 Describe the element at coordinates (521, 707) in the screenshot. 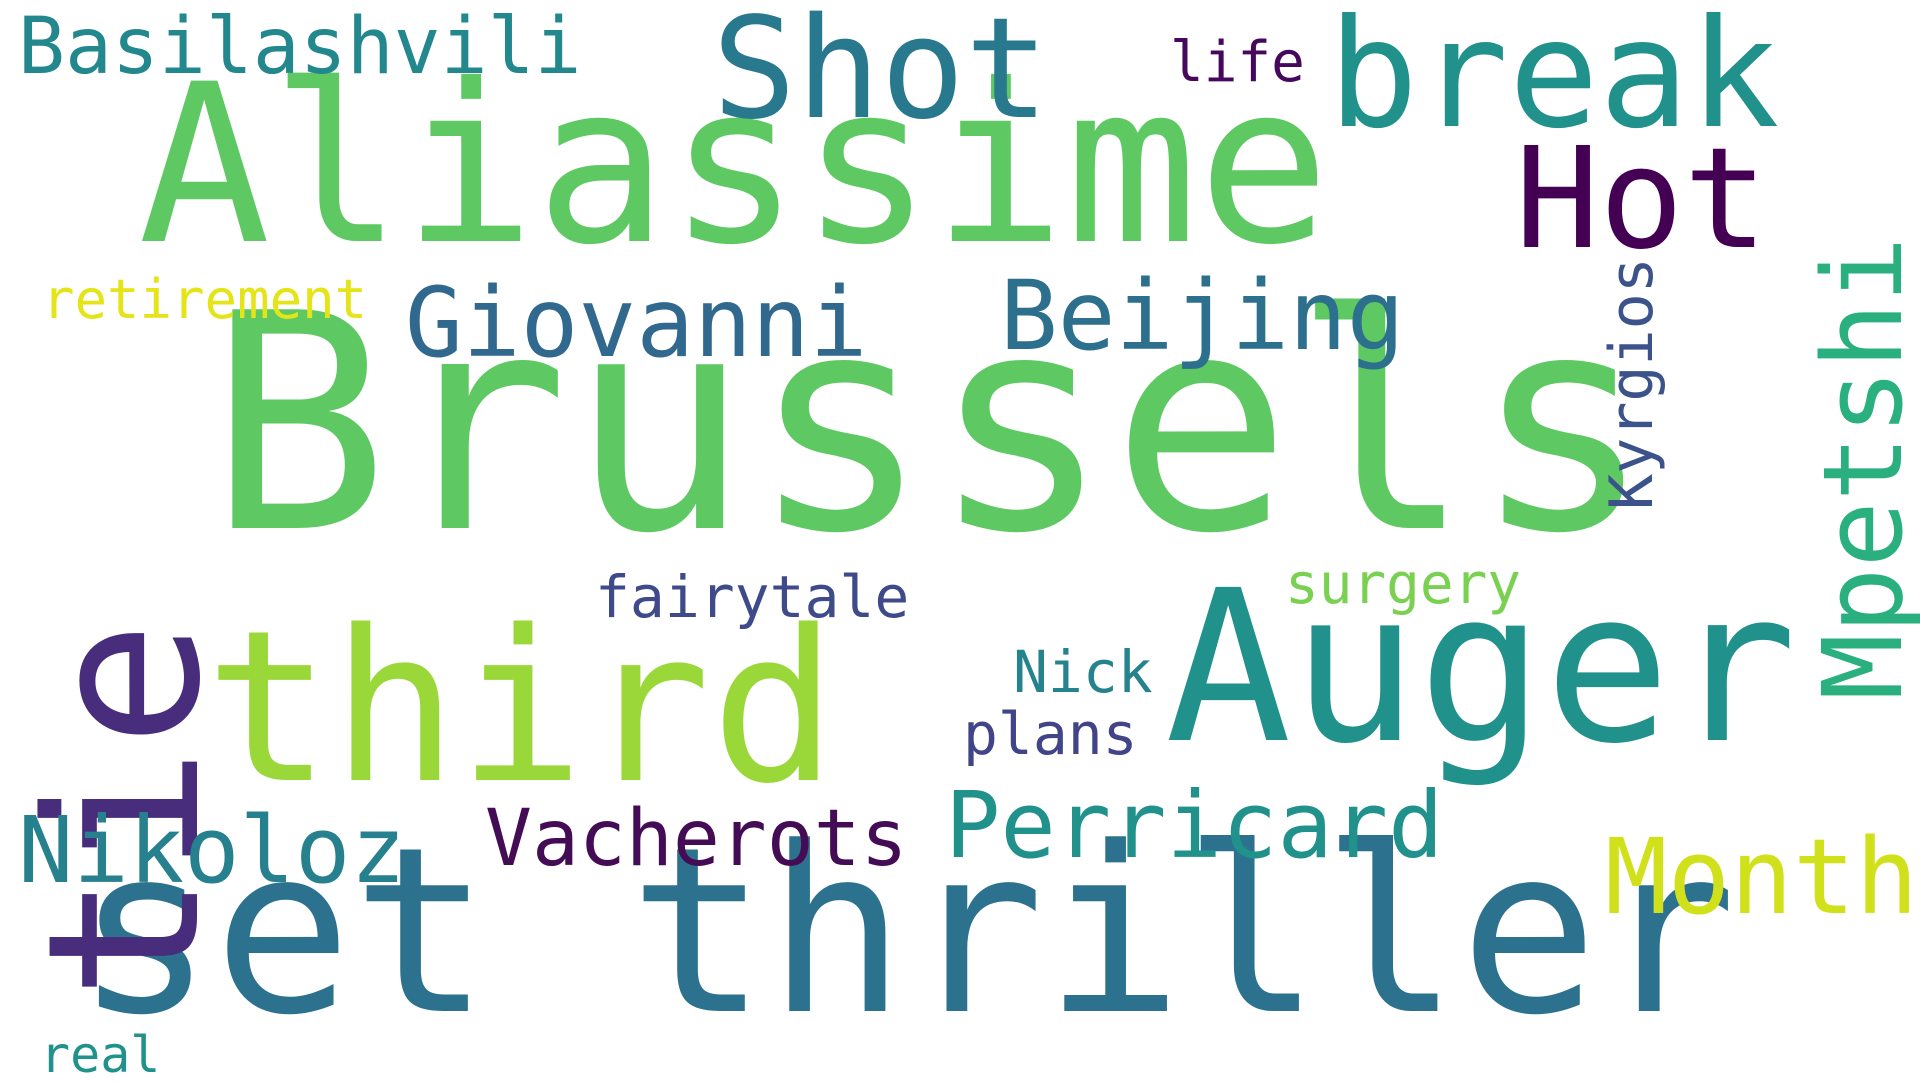

I see `word-third: third` at that location.